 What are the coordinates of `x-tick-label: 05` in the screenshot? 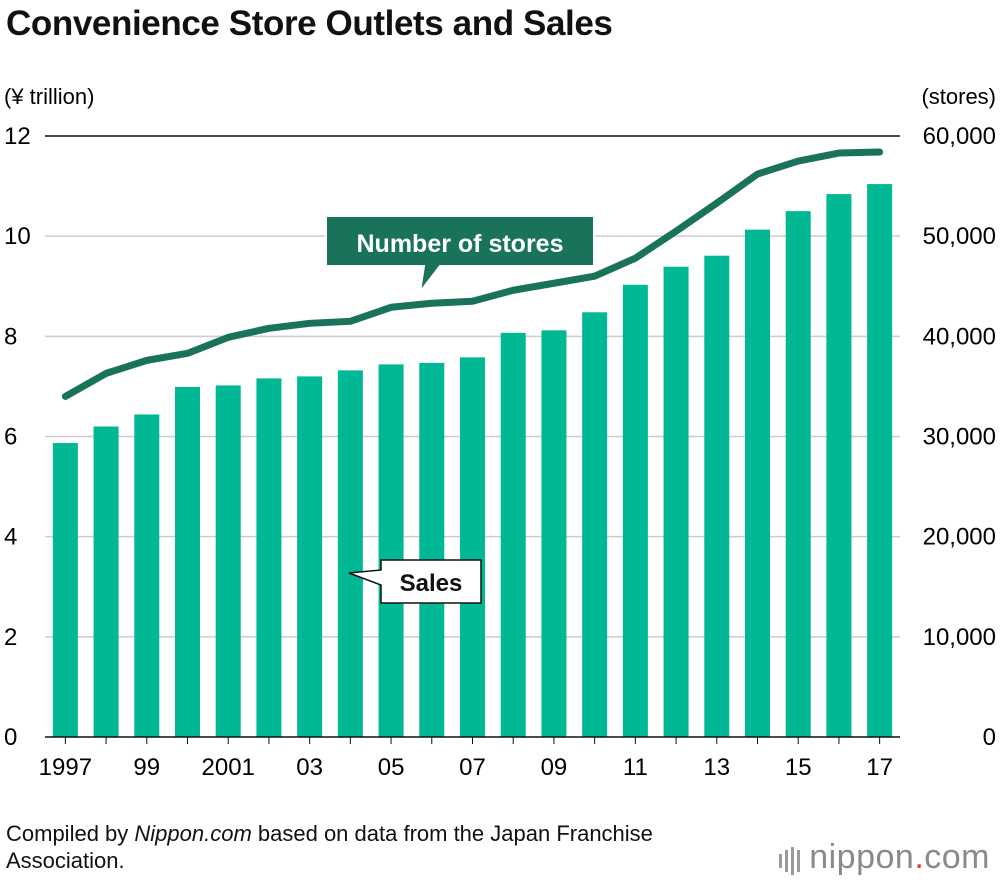 It's located at (391, 767).